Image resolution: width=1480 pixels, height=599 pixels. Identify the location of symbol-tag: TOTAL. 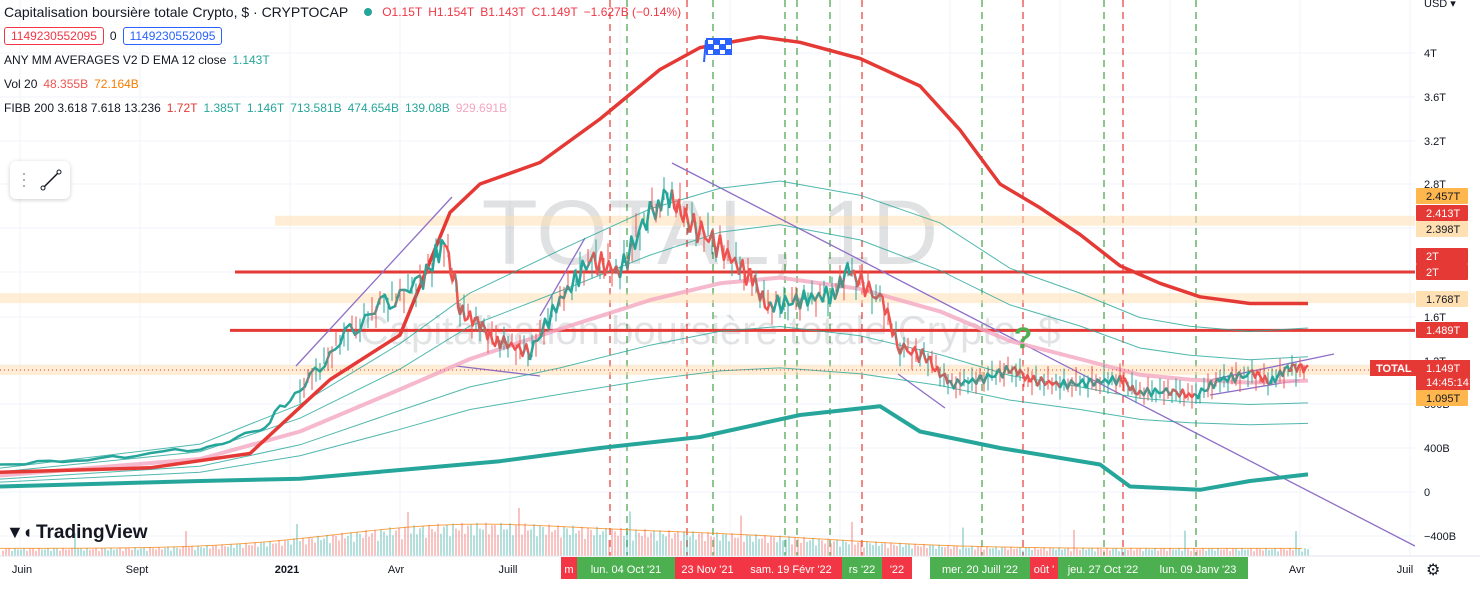
(1394, 369).